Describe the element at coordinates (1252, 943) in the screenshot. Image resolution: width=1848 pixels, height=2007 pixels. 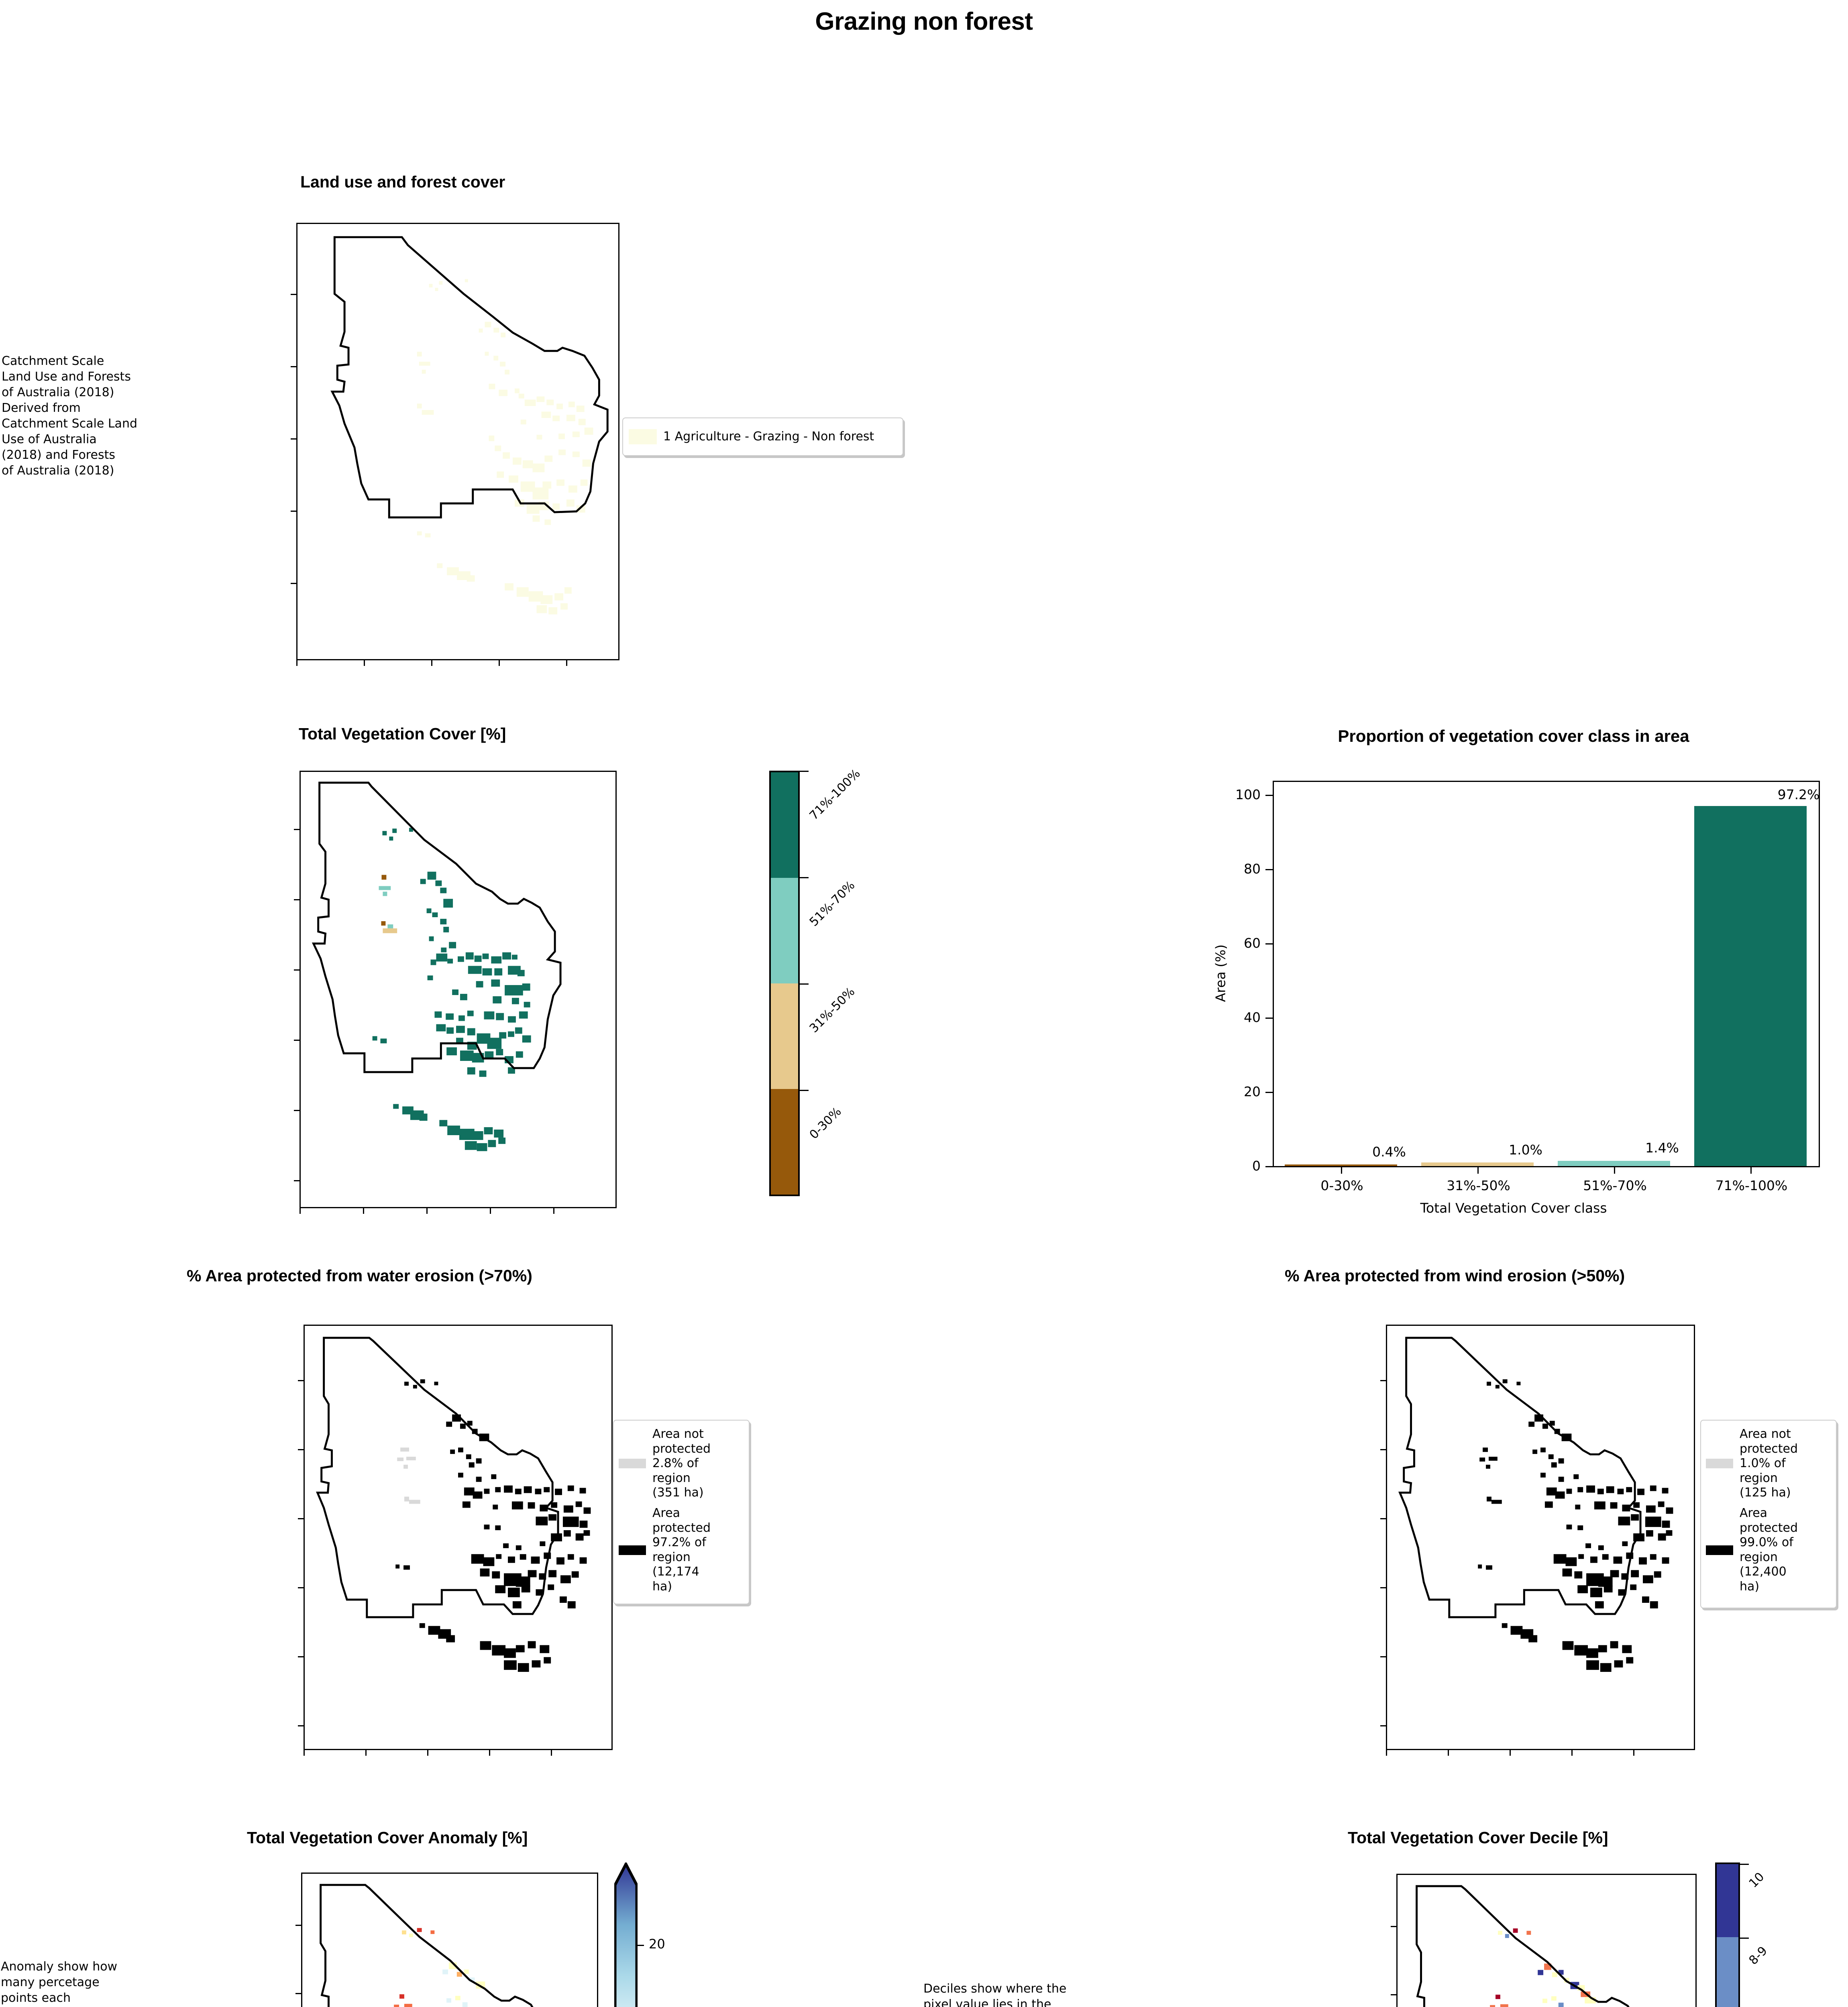
I see `y-tick-label: 60` at that location.